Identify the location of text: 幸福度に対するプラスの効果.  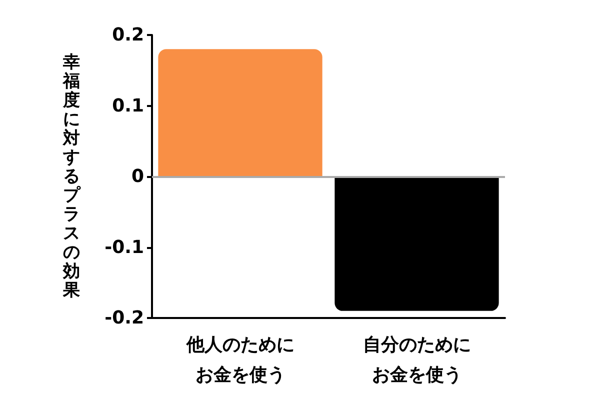
(71, 176).